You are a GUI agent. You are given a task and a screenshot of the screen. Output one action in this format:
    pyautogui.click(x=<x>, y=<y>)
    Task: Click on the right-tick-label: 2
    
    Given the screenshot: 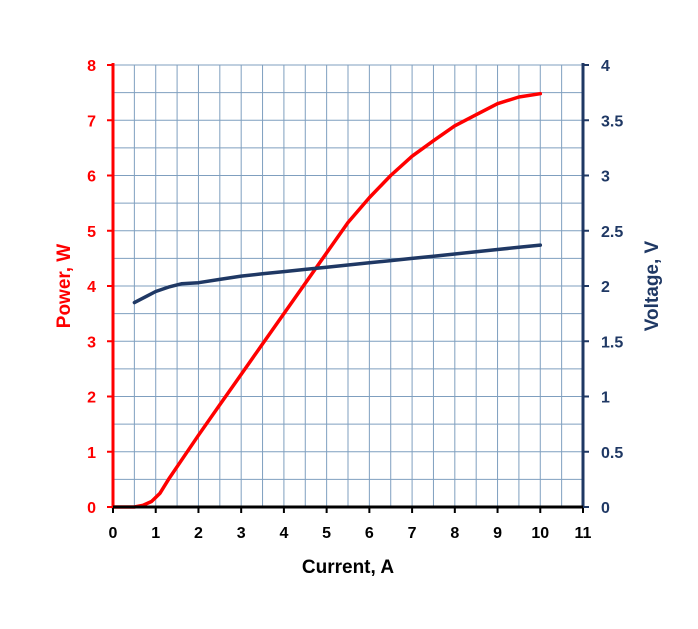 What is the action you would take?
    pyautogui.click(x=605, y=287)
    